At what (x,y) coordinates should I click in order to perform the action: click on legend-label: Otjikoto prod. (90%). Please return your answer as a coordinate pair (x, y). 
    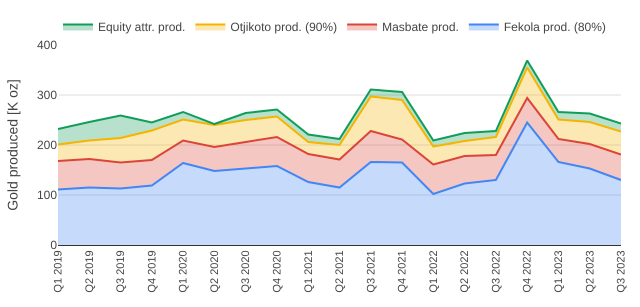
    Looking at the image, I should click on (284, 27).